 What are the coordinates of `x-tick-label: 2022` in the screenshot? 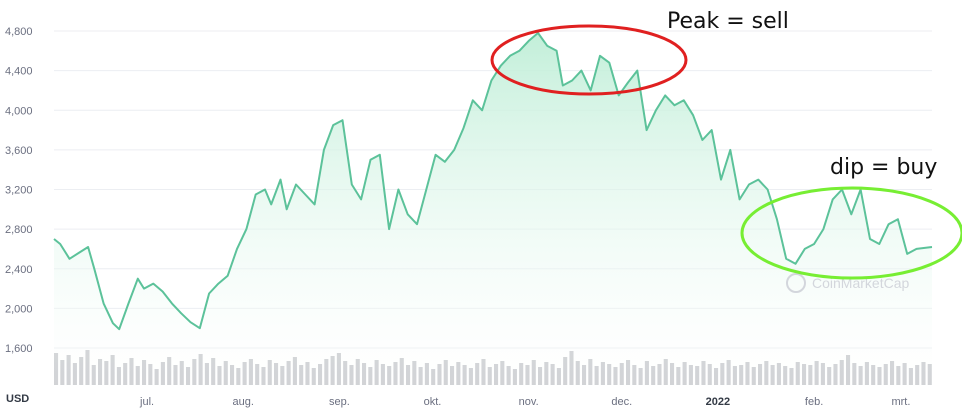 It's located at (718, 402).